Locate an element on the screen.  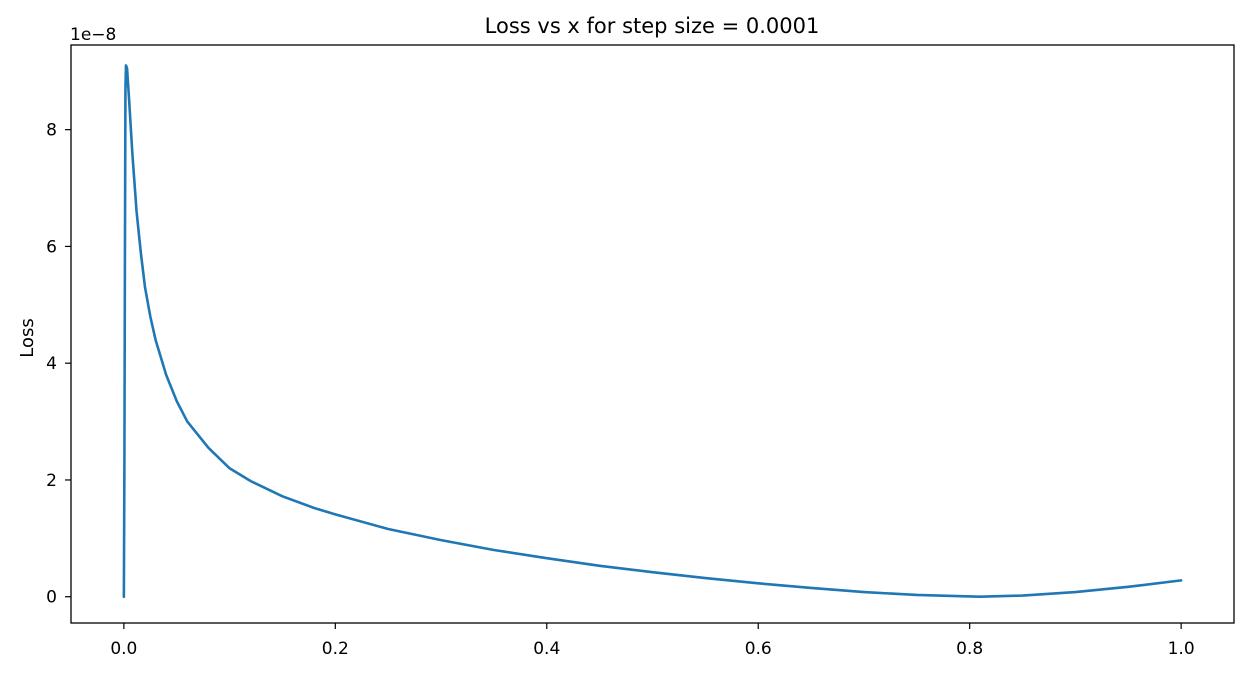
y-tick-label: 0 is located at coordinates (51, 598).